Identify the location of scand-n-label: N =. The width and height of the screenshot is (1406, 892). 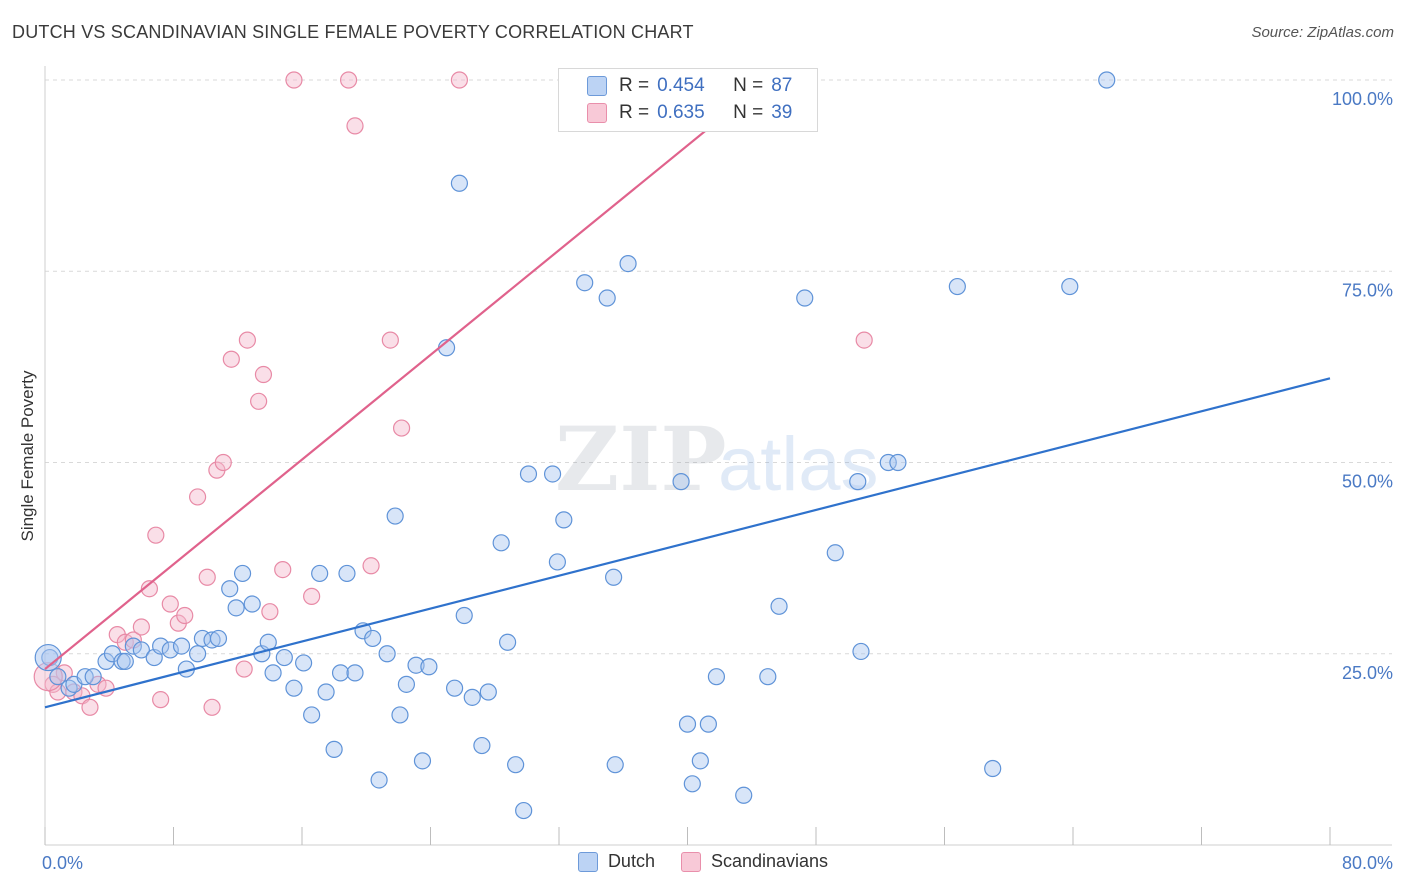
(748, 112).